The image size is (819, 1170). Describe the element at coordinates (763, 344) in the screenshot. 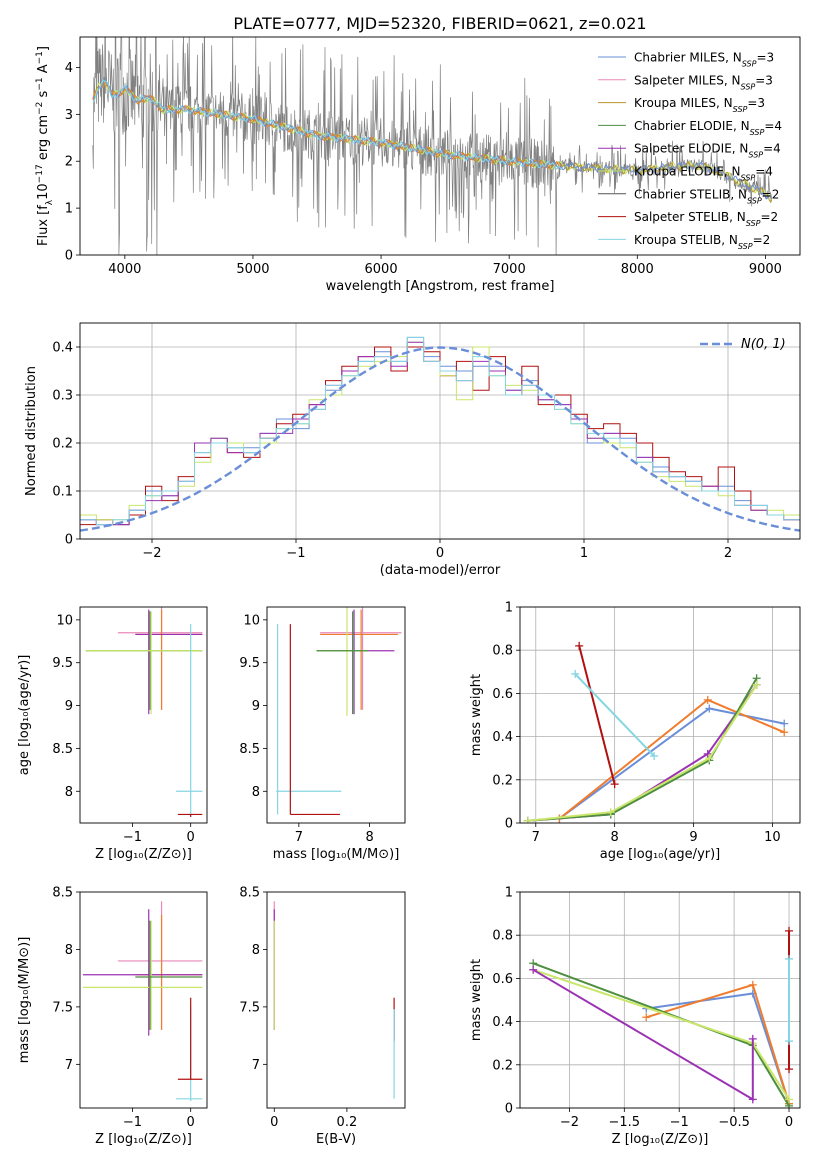

I see `legend-entry: N(0, 1)` at that location.